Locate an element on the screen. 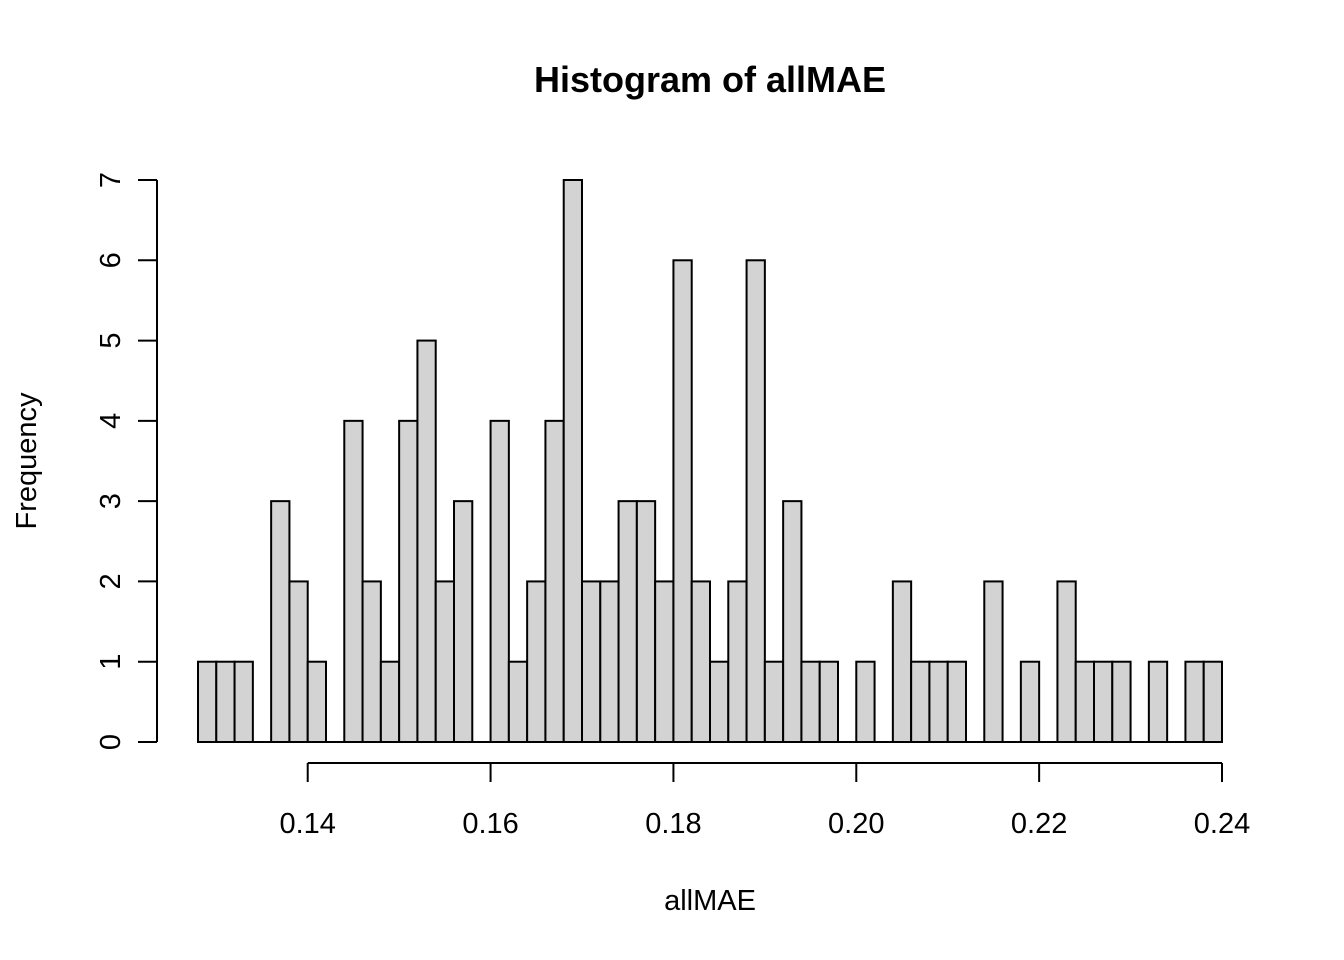 This screenshot has width=1344, height=960. chart-title: Histogram of allMAE is located at coordinates (710, 79).